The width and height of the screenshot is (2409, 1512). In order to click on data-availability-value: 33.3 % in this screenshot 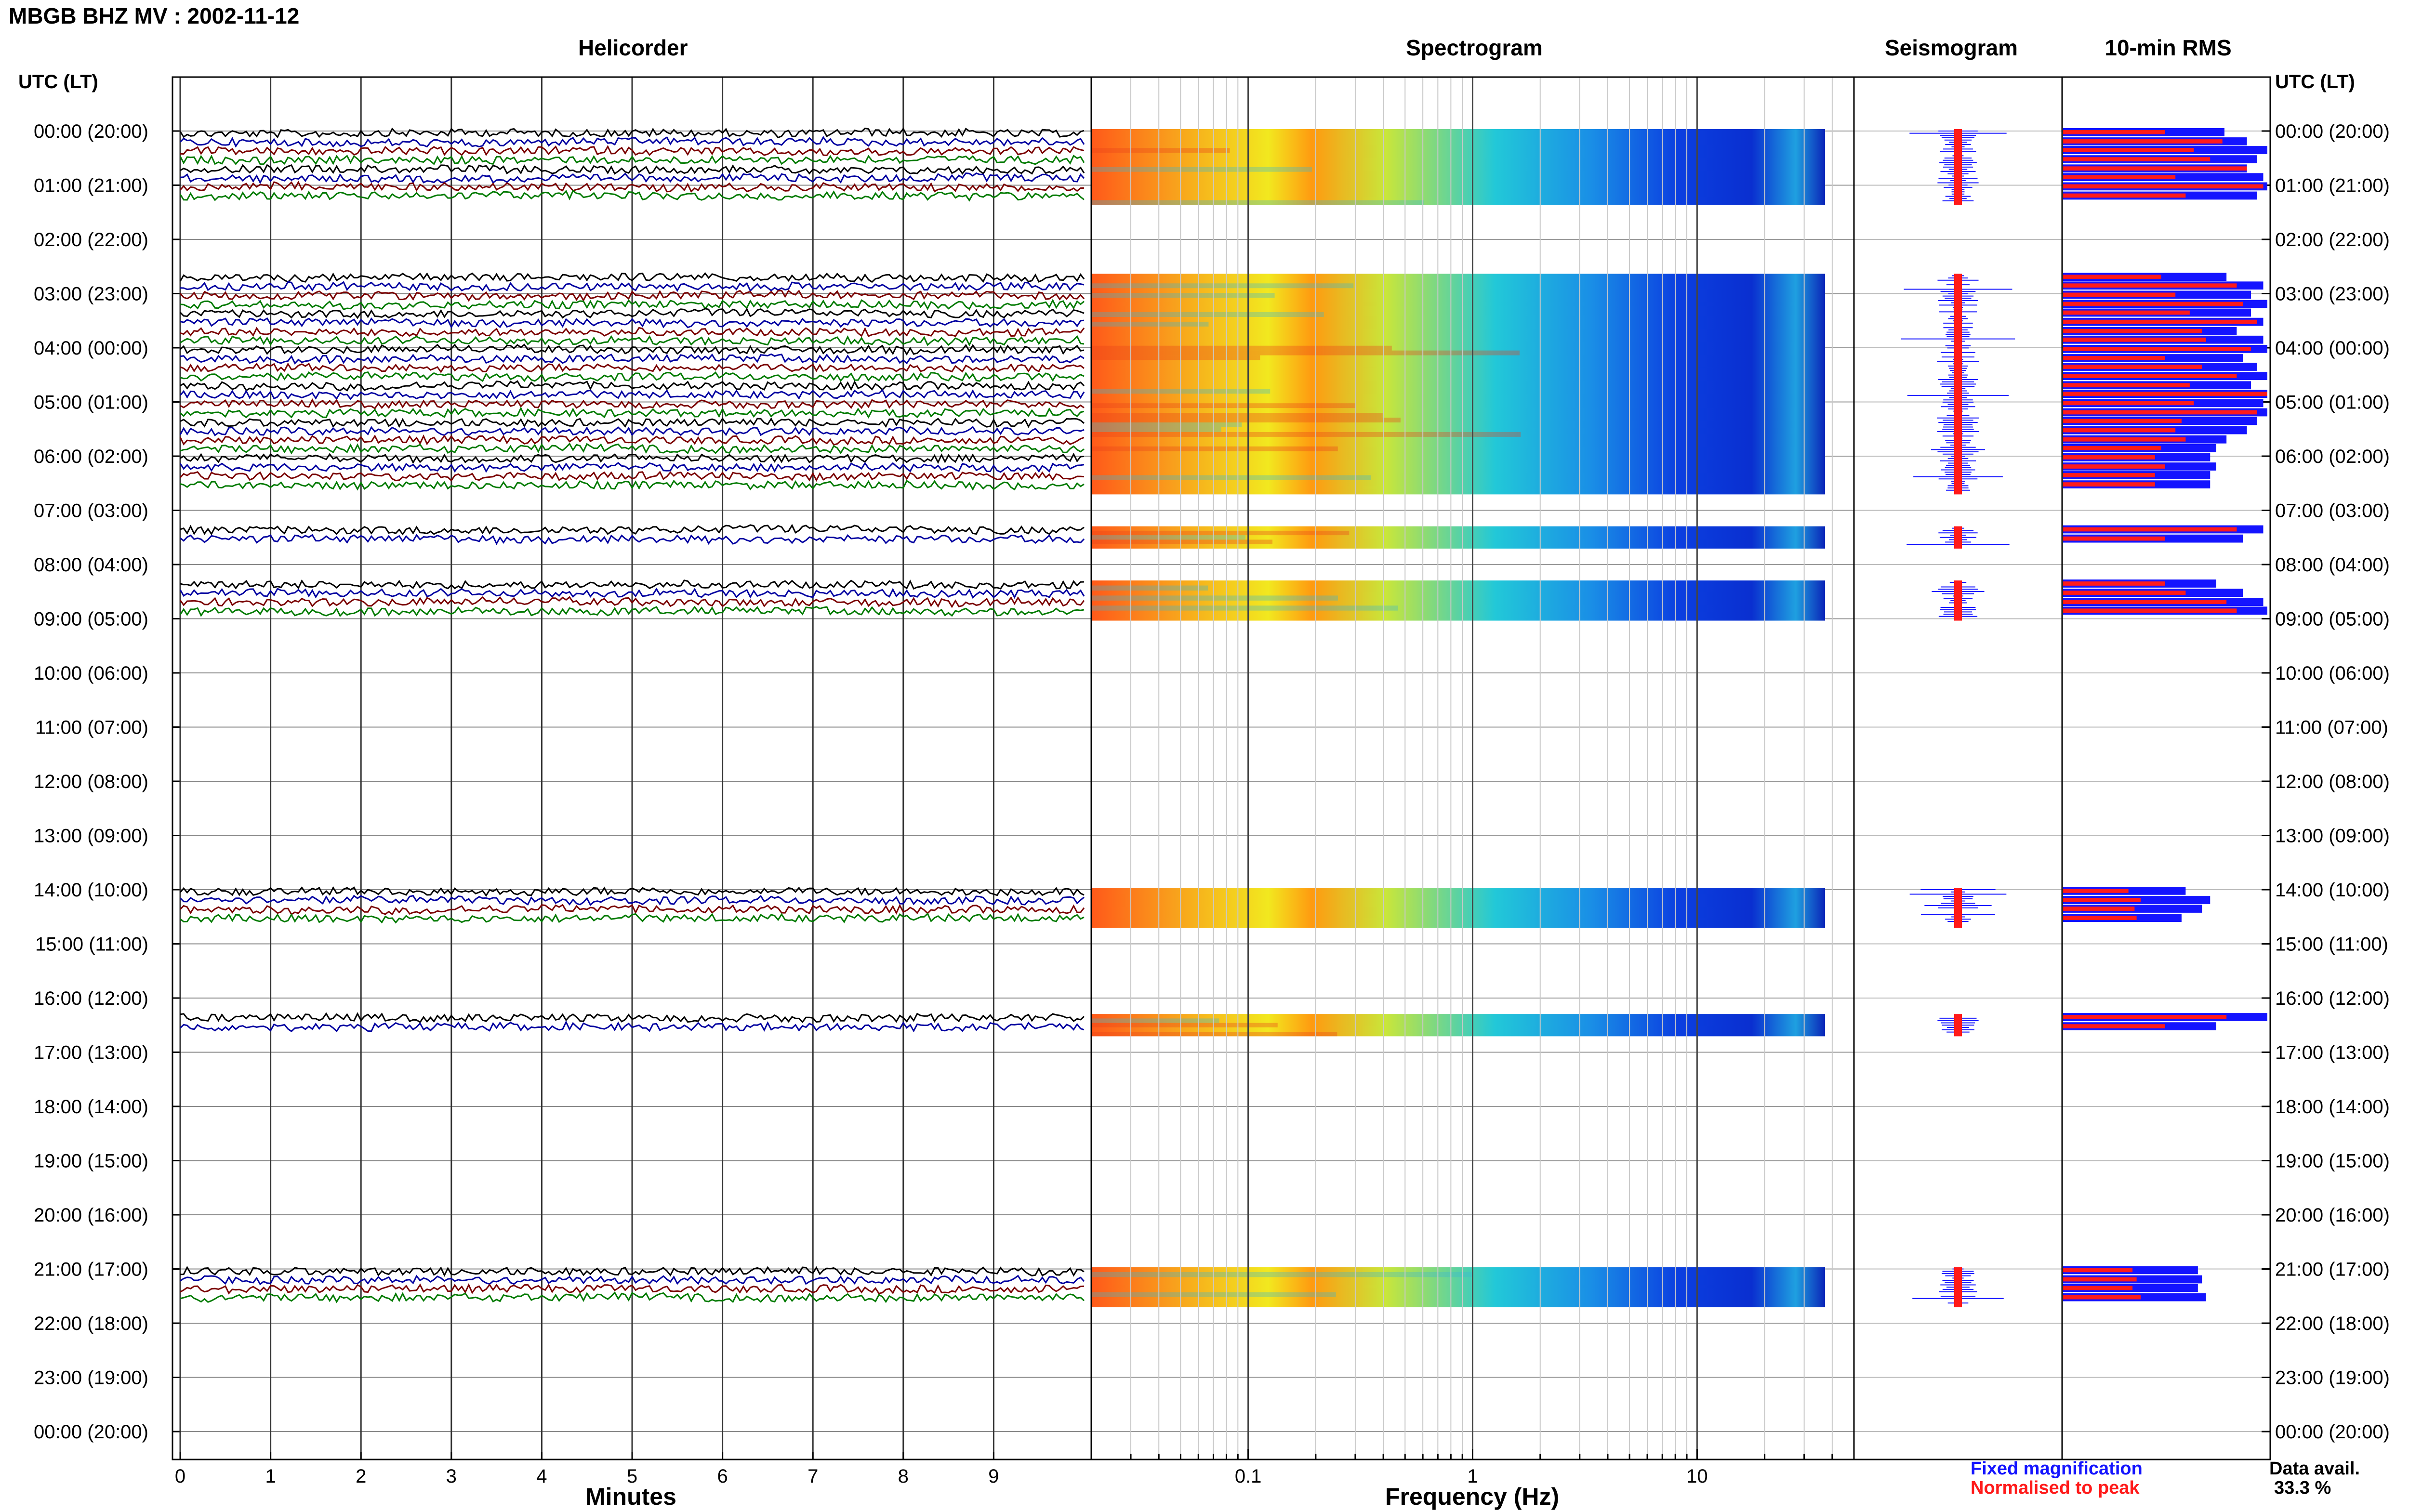, I will do `click(2302, 1488)`.